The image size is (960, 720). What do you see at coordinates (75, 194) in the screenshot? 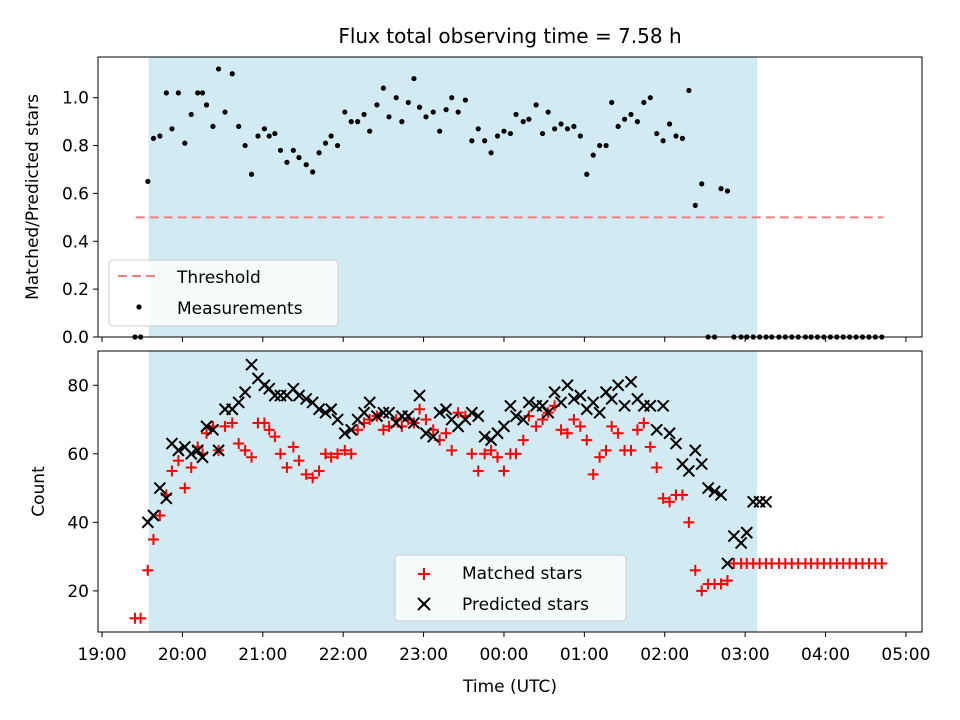
I see `y-tick-label: 0.6` at bounding box center [75, 194].